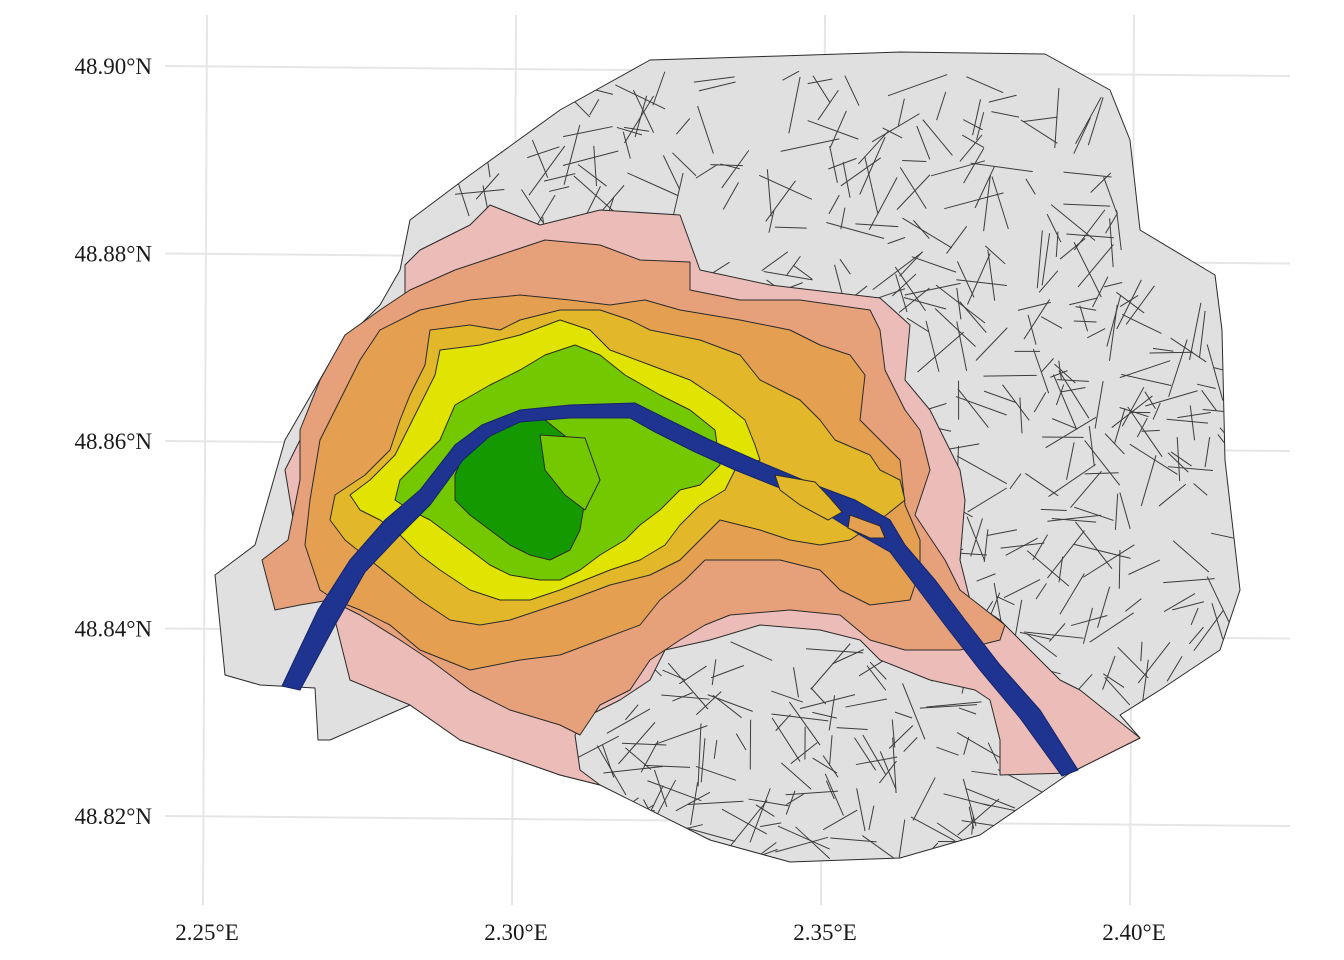 This screenshot has height=960, width=1344. Describe the element at coordinates (570, 472) in the screenshot. I see `zone-band-6-pocket` at that location.